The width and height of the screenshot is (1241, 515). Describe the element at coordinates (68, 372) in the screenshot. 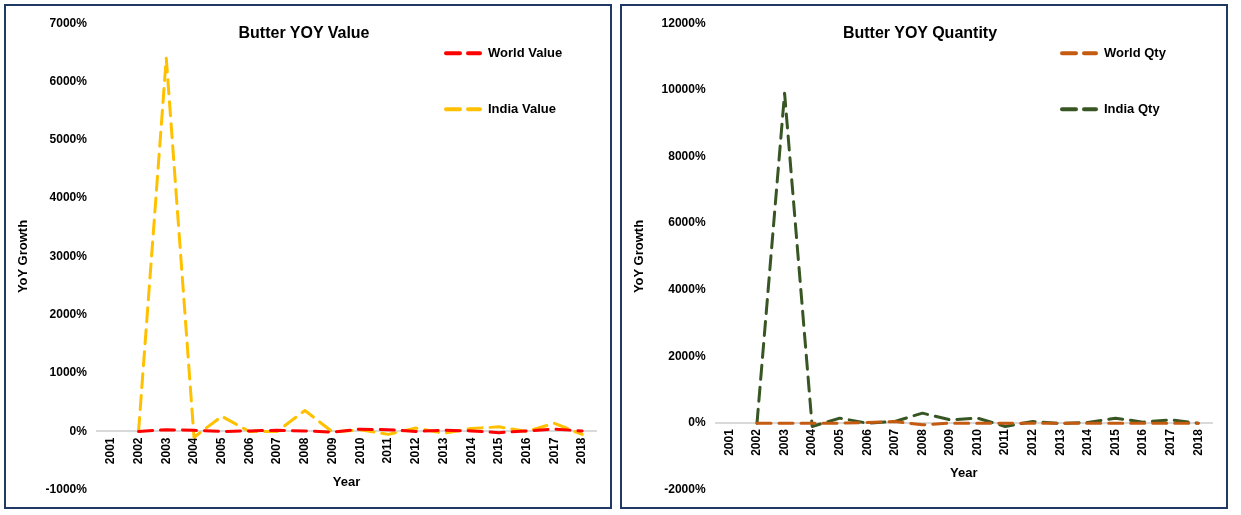

I see `y-tick-label: 1000%` at that location.